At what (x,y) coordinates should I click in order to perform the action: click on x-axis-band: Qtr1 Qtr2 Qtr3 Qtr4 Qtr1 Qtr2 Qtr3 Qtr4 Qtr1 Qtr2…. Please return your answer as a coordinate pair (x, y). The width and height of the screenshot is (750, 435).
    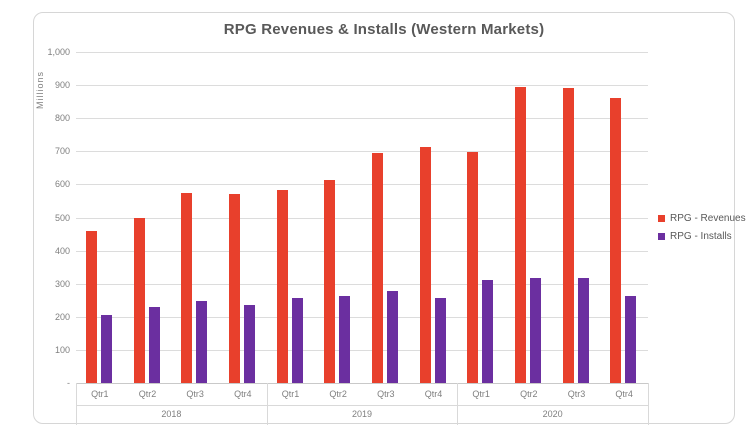
    Looking at the image, I should click on (362, 404).